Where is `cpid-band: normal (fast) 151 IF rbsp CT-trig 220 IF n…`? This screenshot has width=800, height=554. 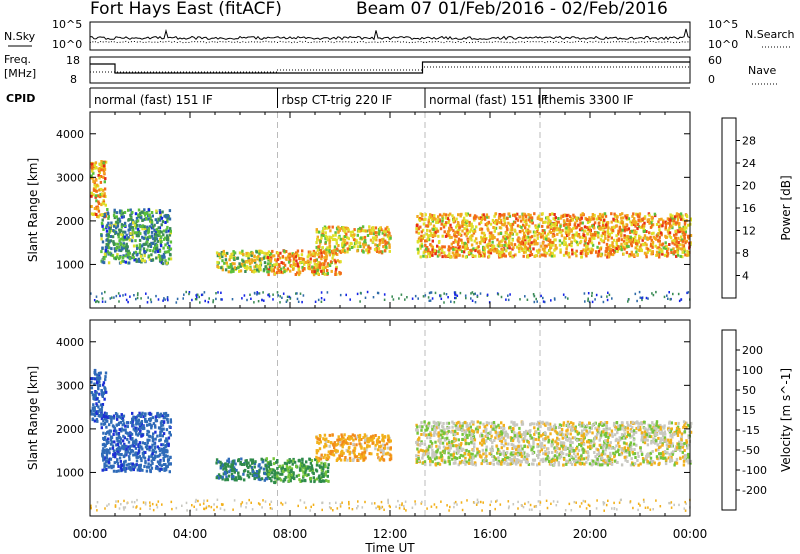 cpid-band: normal (fast) 151 IF rbsp CT-trig 220 IF n… is located at coordinates (389, 97).